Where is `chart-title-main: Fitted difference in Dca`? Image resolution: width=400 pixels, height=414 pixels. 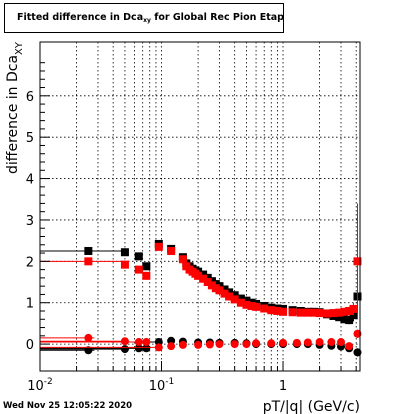
chart-title-main: Fitted difference in Dca is located at coordinates (80, 17).